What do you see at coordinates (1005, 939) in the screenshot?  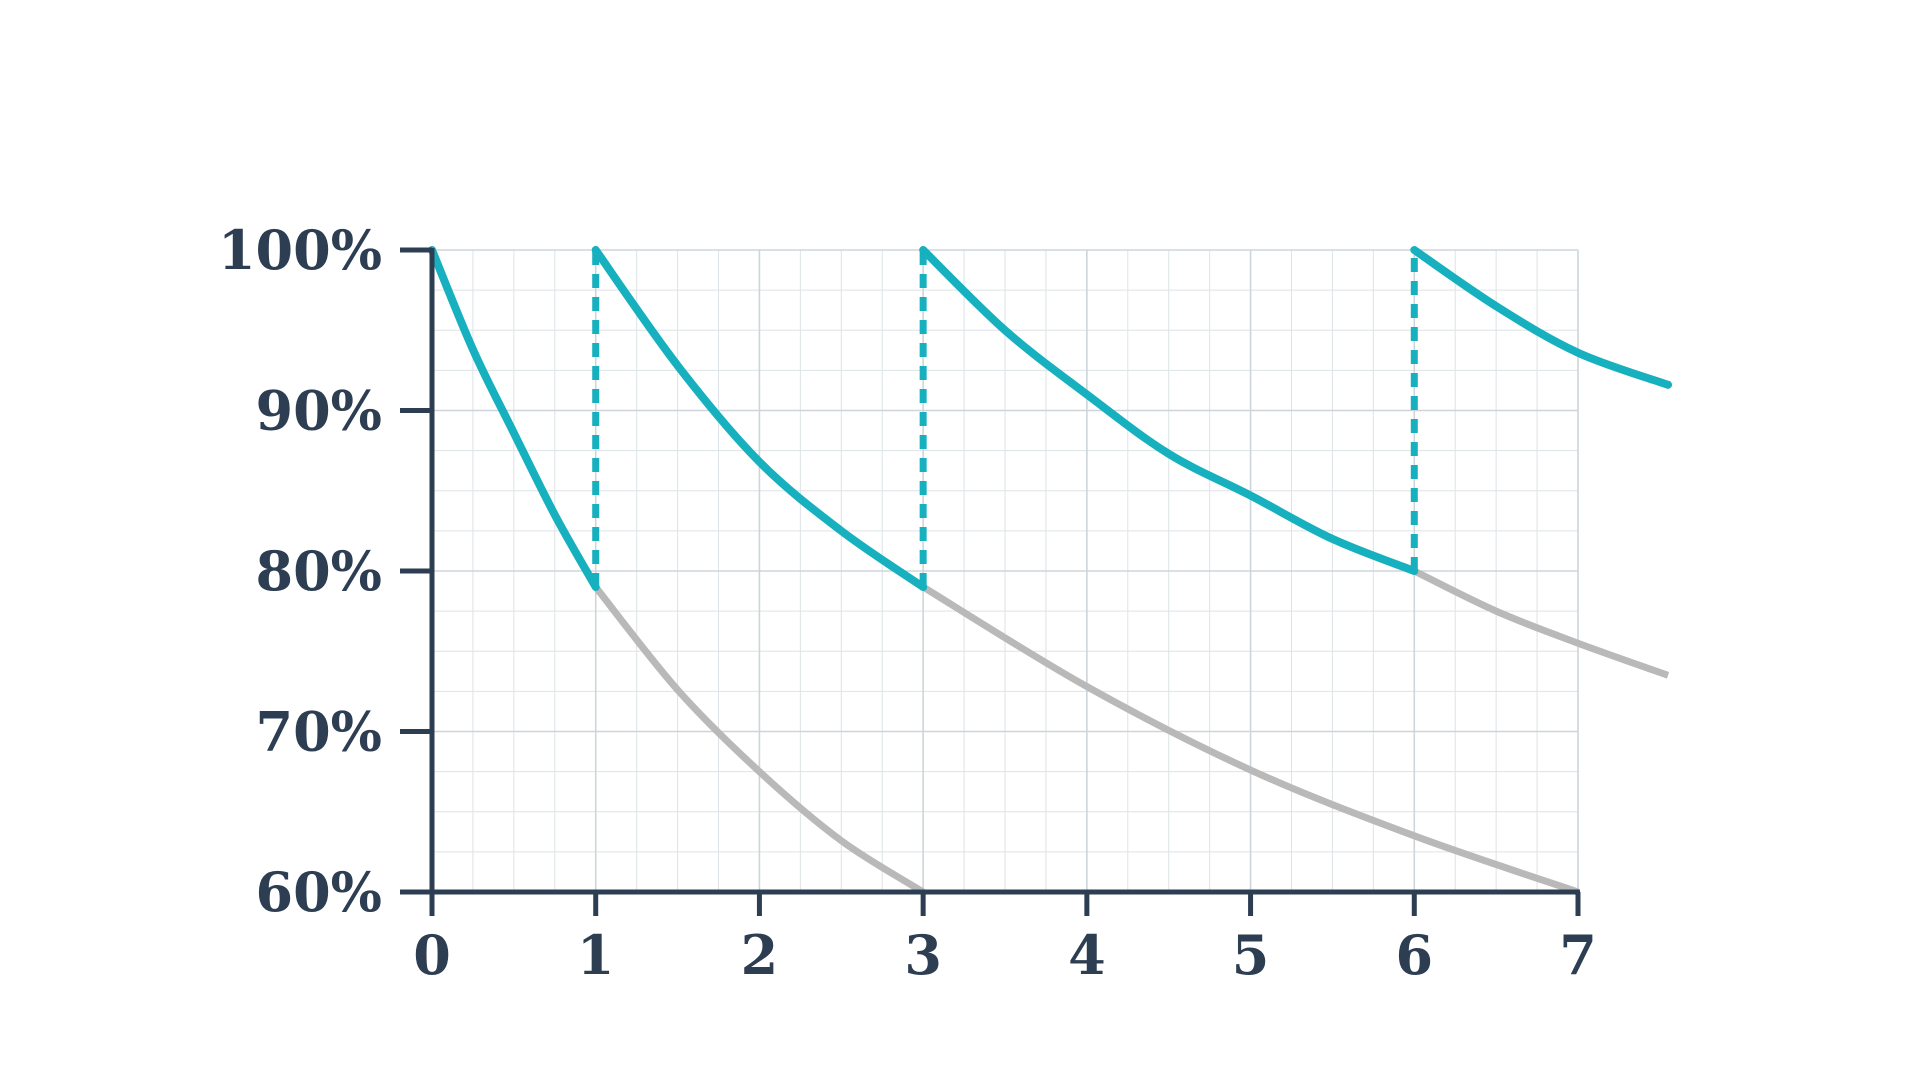 I see `x-ticks: 0 1 2 3 4 5 6 7` at bounding box center [1005, 939].